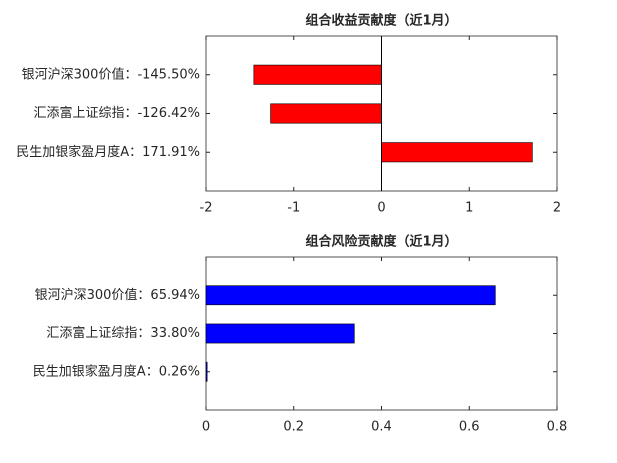 Image resolution: width=617 pixels, height=463 pixels. Describe the element at coordinates (116, 113) in the screenshot. I see `y-tick-label: 汇添富上证综指：-126.42%` at that location.